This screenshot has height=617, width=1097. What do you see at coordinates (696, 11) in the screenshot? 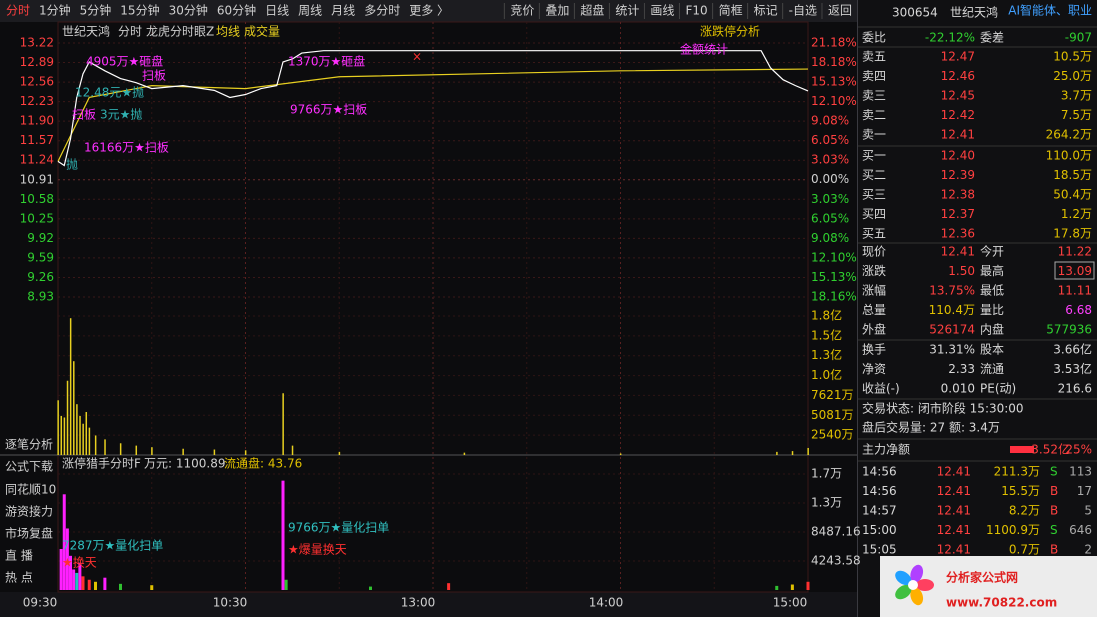
I see `tool-button: F10` at bounding box center [696, 11].